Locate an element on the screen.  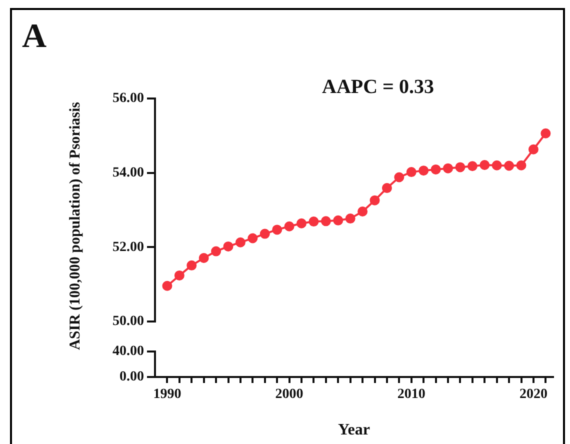
text: A is located at coordinates (34, 37).